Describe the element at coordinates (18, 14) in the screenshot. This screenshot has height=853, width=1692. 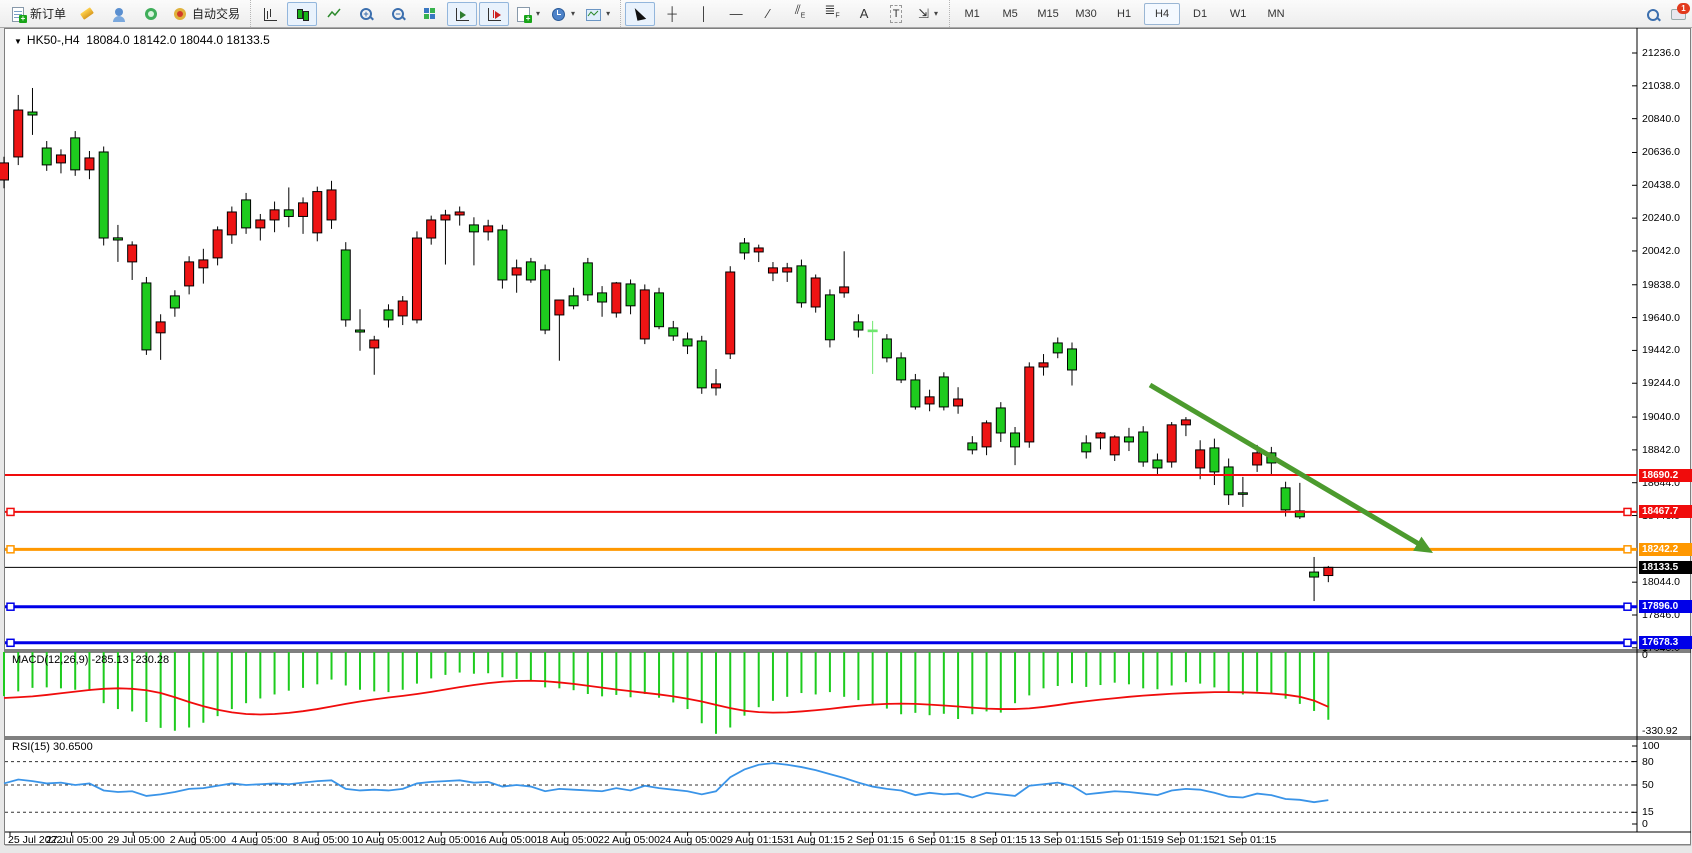
I see `new-order-icon: +` at that location.